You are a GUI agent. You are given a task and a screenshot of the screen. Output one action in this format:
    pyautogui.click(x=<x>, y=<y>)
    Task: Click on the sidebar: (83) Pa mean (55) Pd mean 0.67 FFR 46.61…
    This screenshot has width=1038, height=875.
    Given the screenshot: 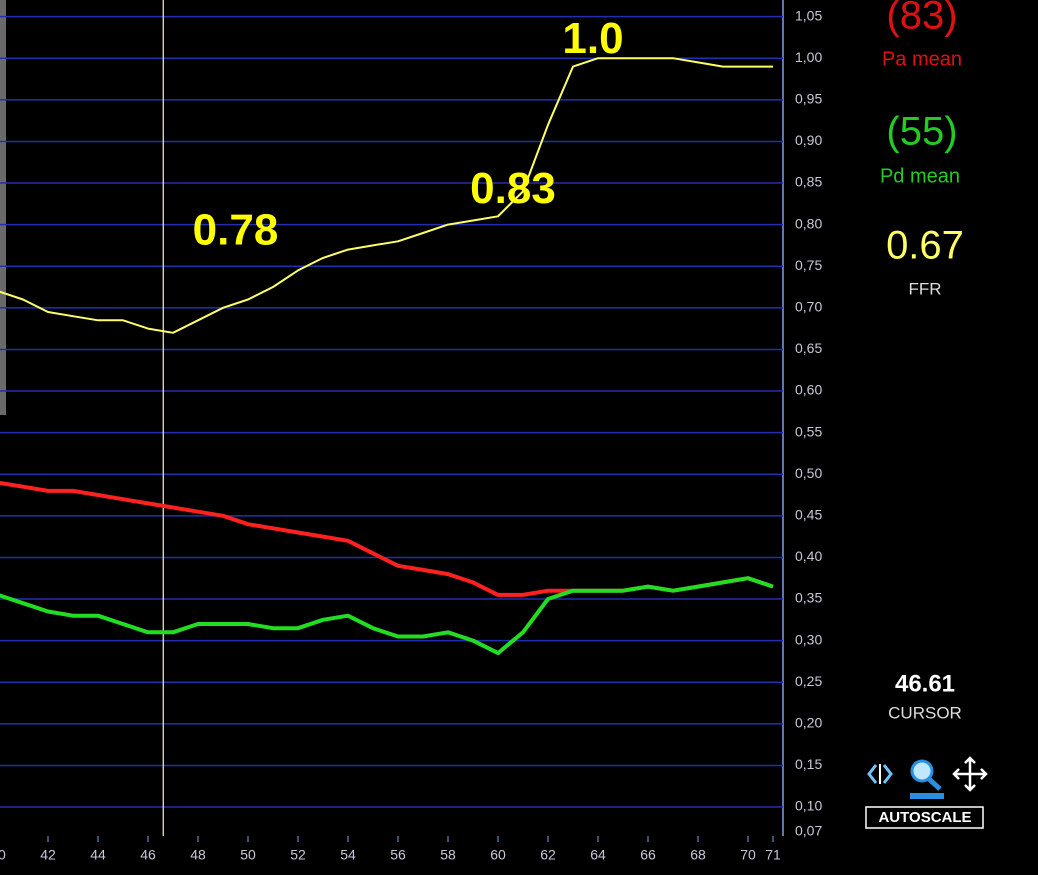 What is the action you would take?
    pyautogui.click(x=926, y=414)
    